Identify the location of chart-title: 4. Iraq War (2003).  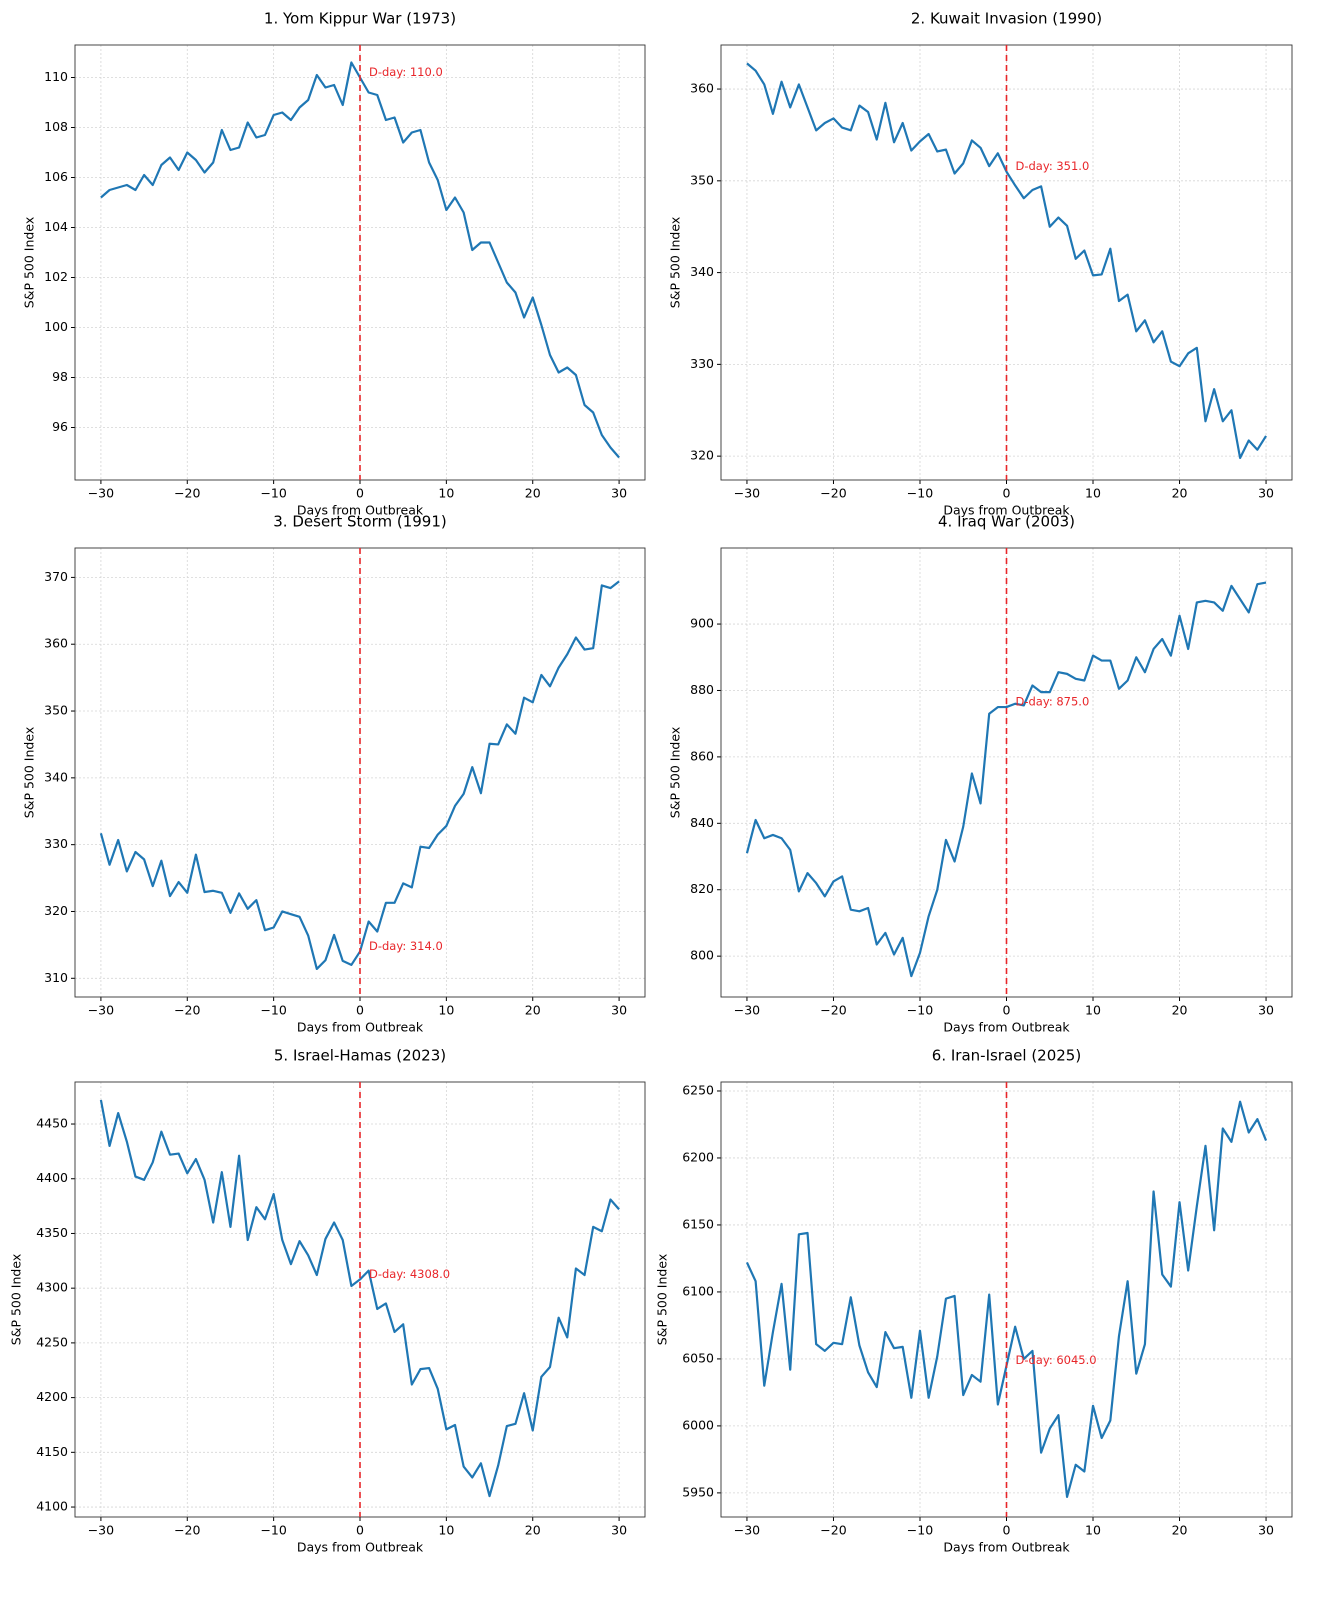
(1006, 522).